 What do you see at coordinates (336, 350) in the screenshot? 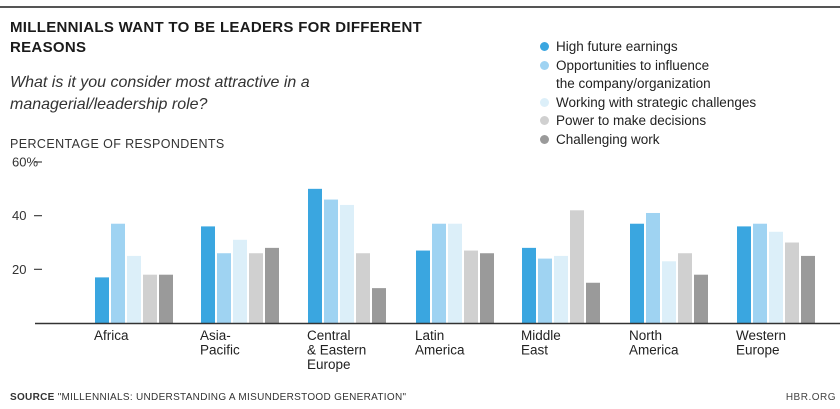
I see `x-tick-label: Central & Eastern Europe` at bounding box center [336, 350].